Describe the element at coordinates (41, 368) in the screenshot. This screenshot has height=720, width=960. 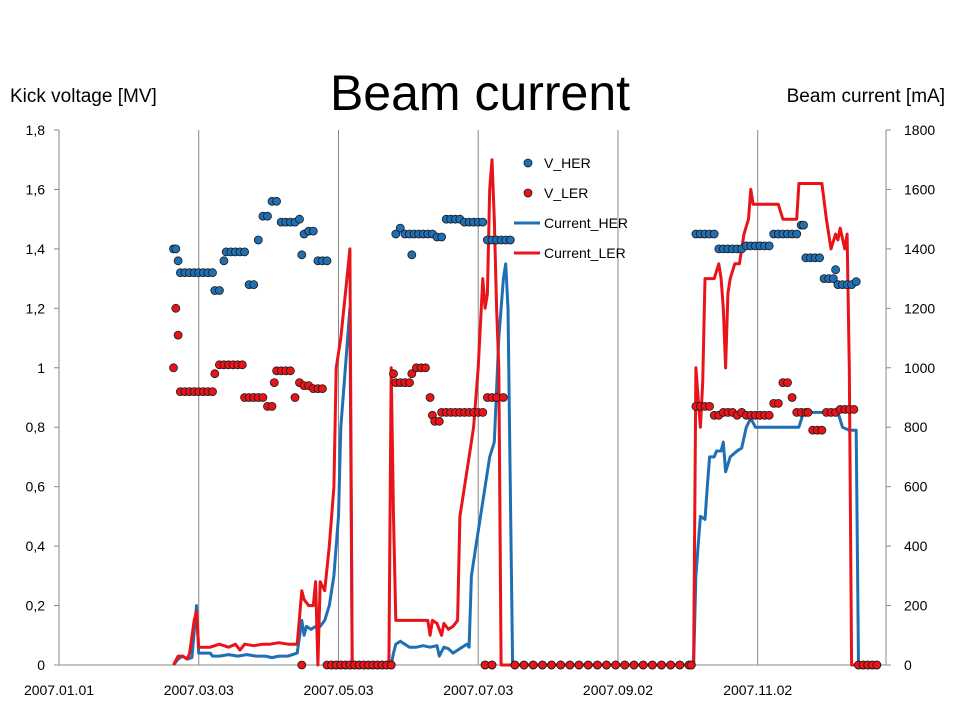
I see `left-tick-label: 1` at that location.